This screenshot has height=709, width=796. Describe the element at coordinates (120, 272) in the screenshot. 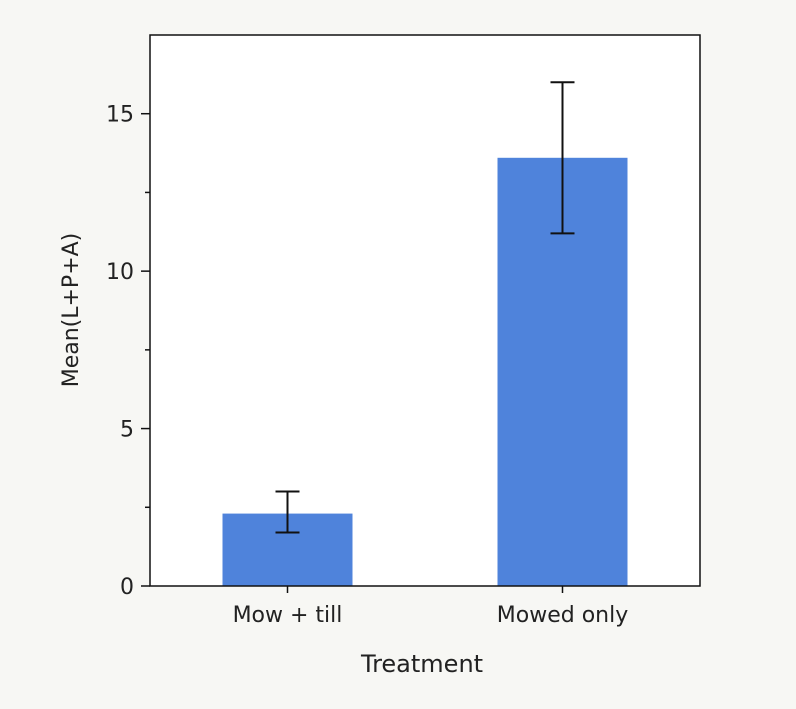

I see `y-tick-label: 10` at that location.